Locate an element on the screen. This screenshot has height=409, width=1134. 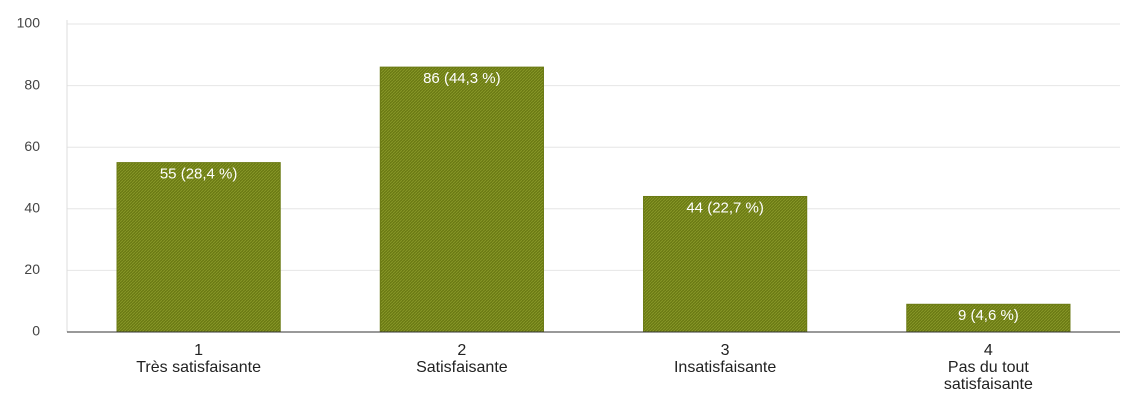
x-tick-label: 1 is located at coordinates (199, 350).